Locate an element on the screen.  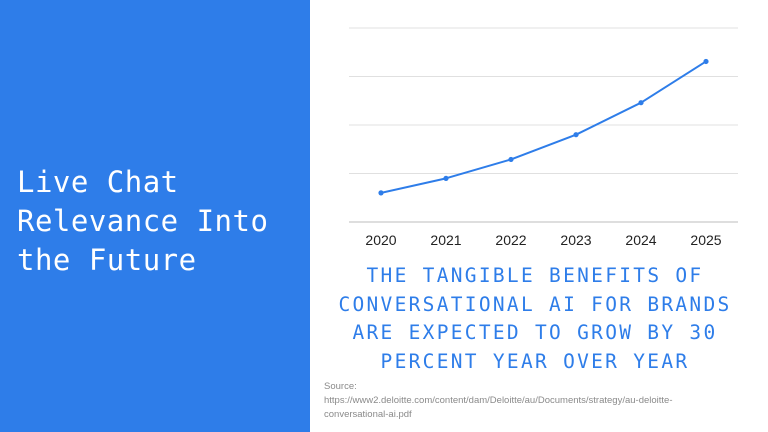
title-line-3: the Future is located at coordinates (107, 260).